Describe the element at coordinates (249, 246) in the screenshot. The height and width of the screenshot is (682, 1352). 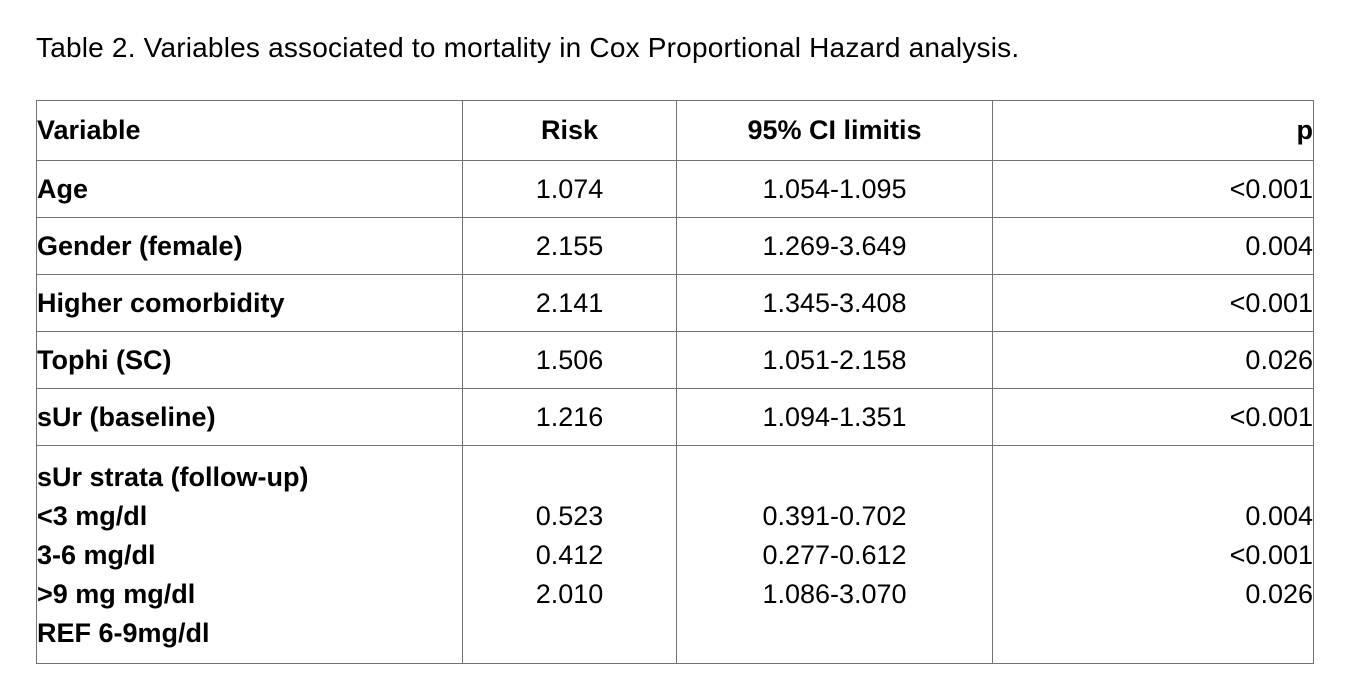
I see `cell-variable: Gender (female)` at that location.